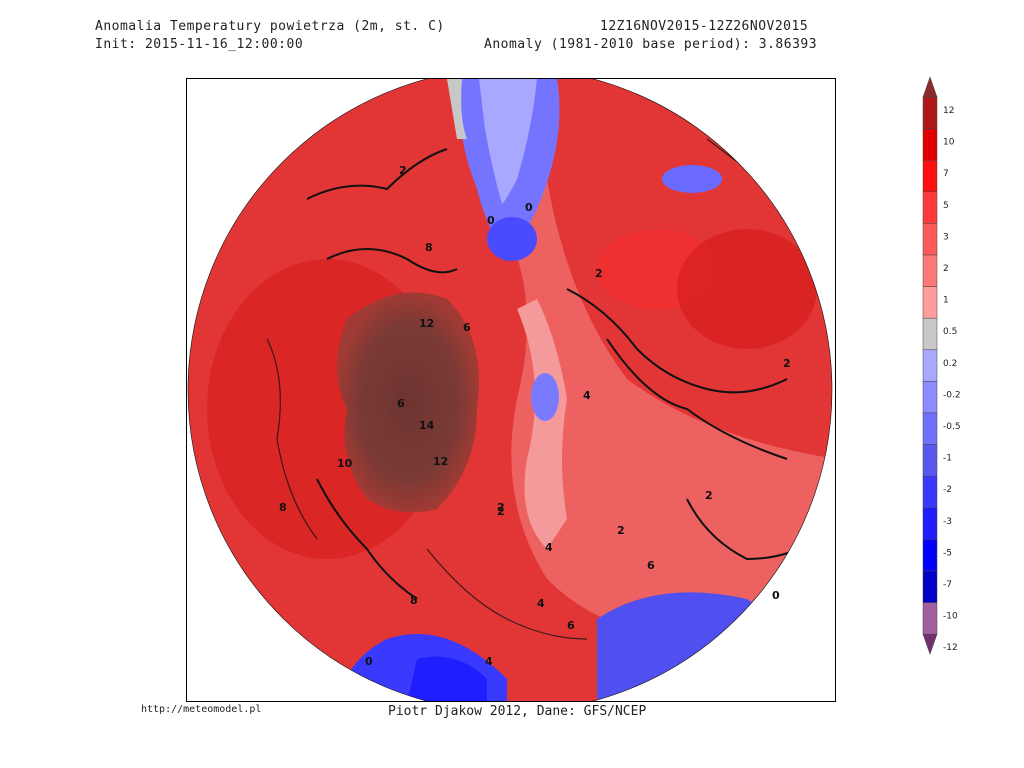 Image resolution: width=1024 pixels, height=768 pixels. What do you see at coordinates (947, 490) in the screenshot?
I see `legend-label: -2` at bounding box center [947, 490].